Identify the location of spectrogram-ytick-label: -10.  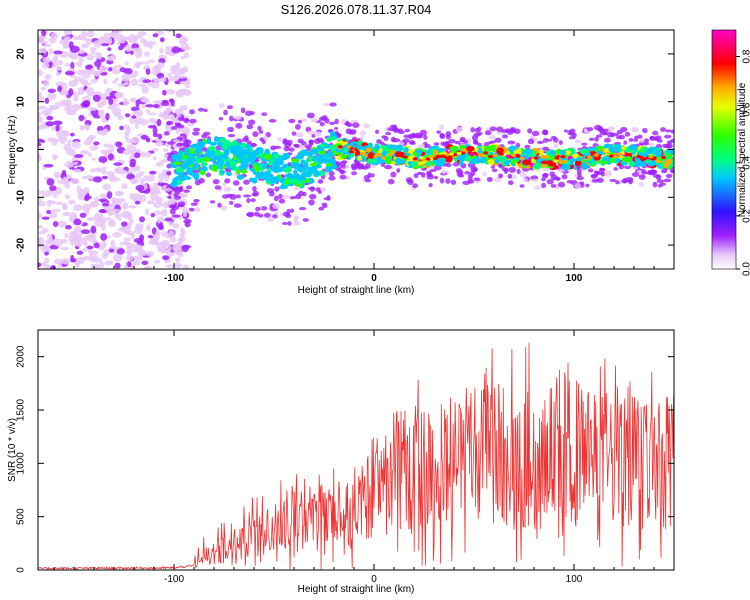
(21, 197).